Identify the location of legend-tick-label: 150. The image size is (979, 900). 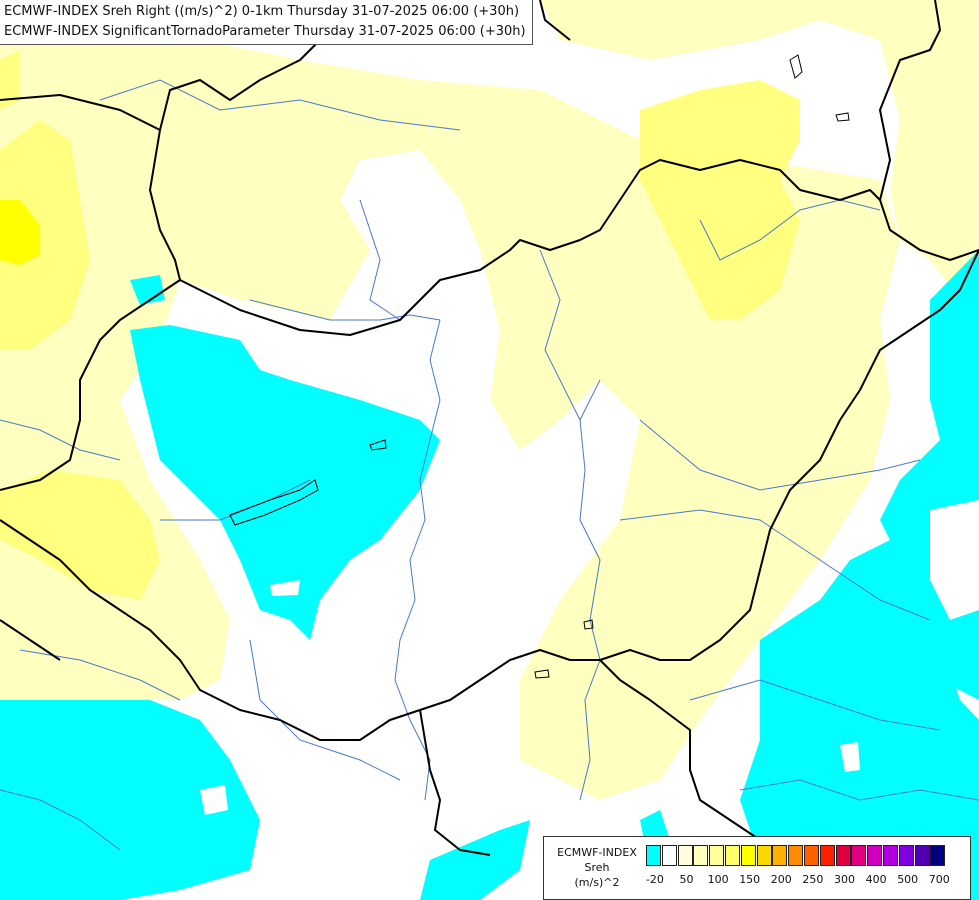
(750, 879).